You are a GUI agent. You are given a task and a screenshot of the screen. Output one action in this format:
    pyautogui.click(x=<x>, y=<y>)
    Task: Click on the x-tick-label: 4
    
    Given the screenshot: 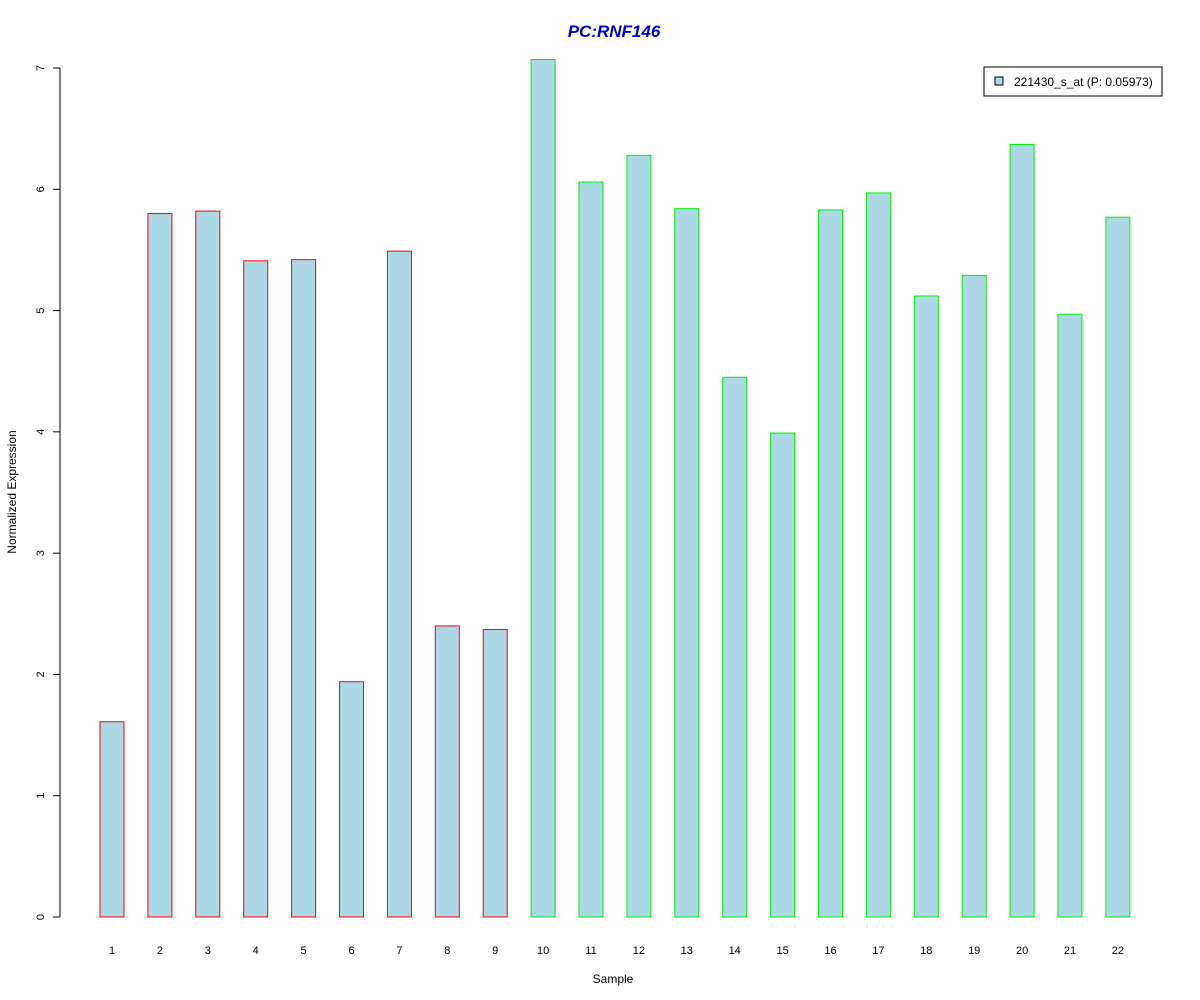 What is the action you would take?
    pyautogui.click(x=256, y=951)
    